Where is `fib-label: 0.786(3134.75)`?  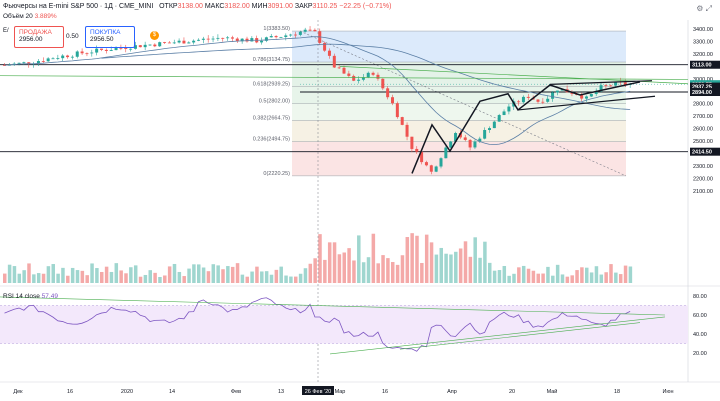 fib-label: 0.786(3134.75) is located at coordinates (271, 60).